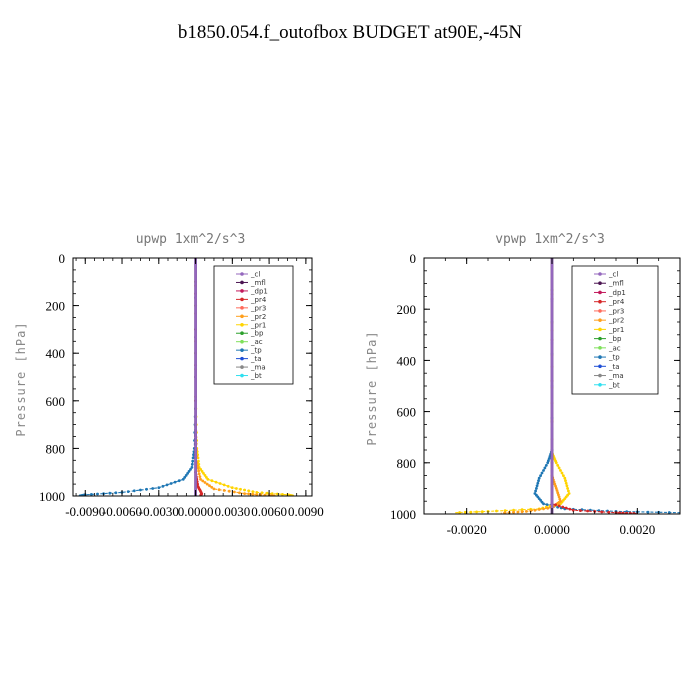 The width and height of the screenshot is (700, 700). What do you see at coordinates (258, 283) in the screenshot?
I see `legend-label: _mfl` at bounding box center [258, 283].